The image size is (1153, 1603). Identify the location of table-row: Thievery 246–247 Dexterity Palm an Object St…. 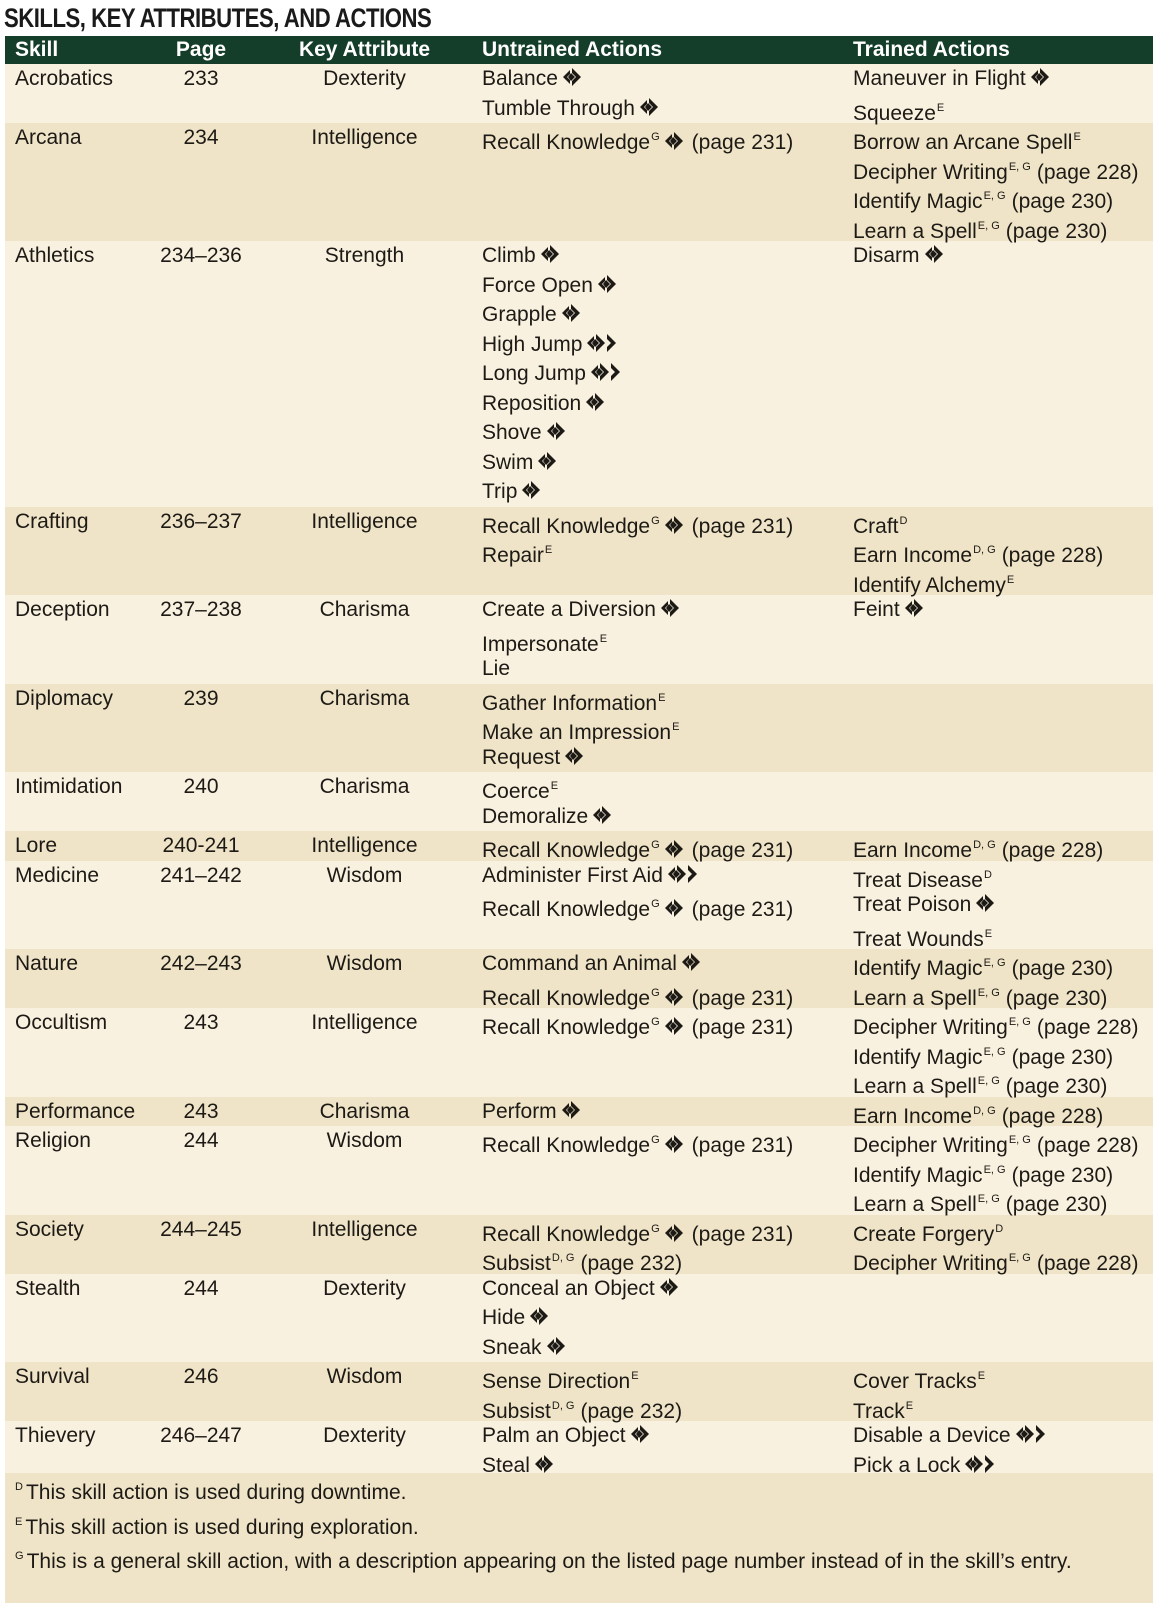
(579, 1450).